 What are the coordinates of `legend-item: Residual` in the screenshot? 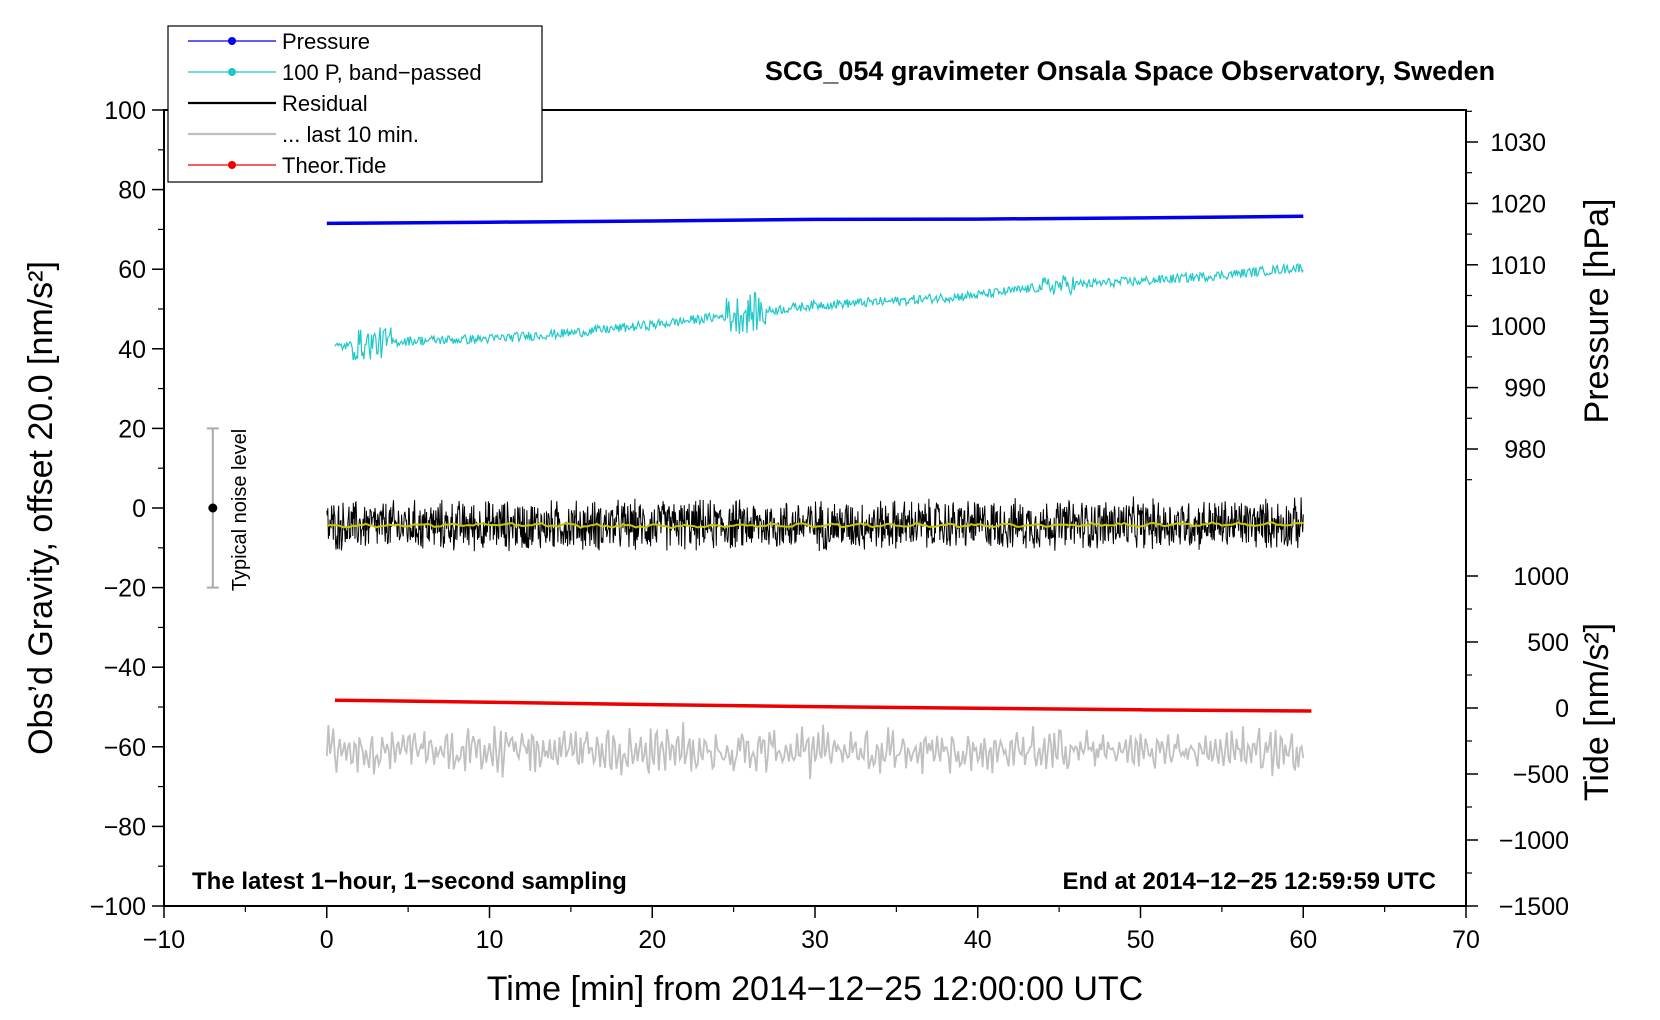 It's located at (278, 103).